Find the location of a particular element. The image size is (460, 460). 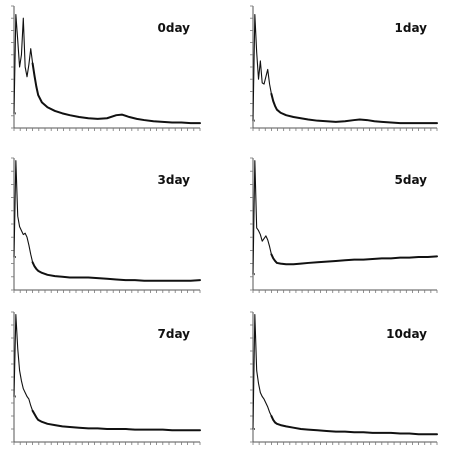

panel-label: 5day is located at coordinates (411, 180).